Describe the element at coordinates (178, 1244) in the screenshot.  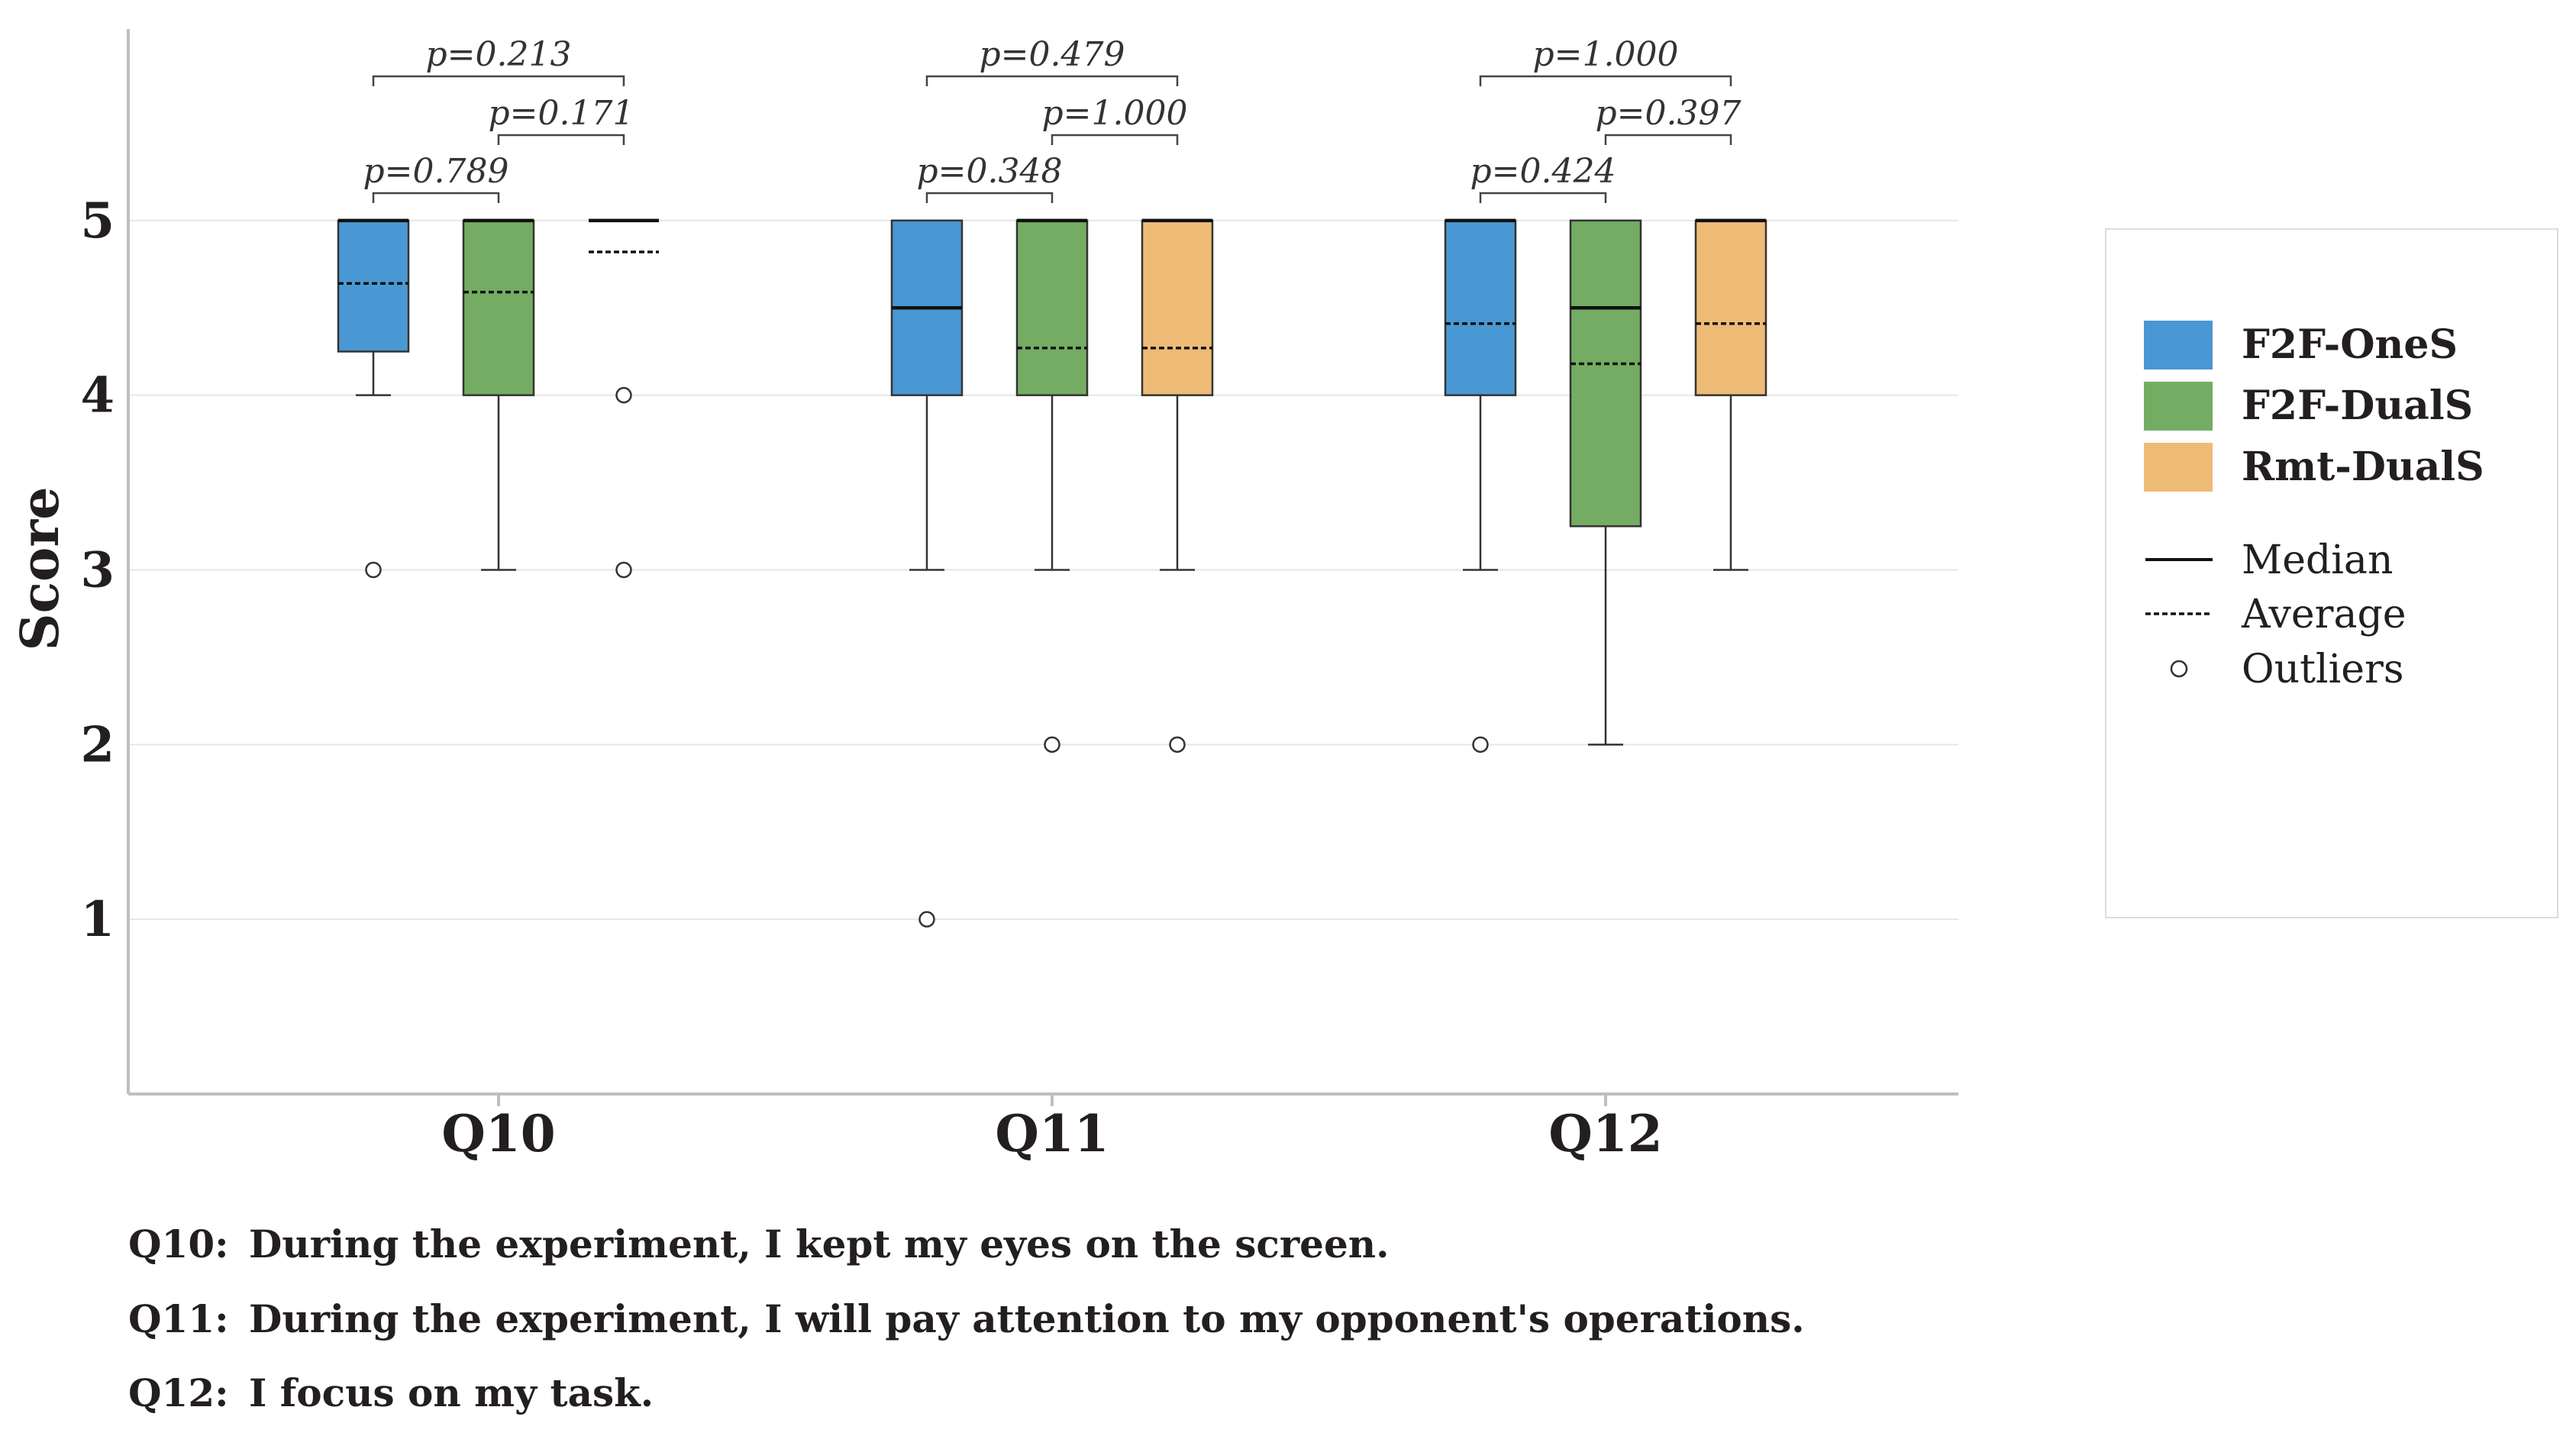
I see `question-id: Q10:` at that location.